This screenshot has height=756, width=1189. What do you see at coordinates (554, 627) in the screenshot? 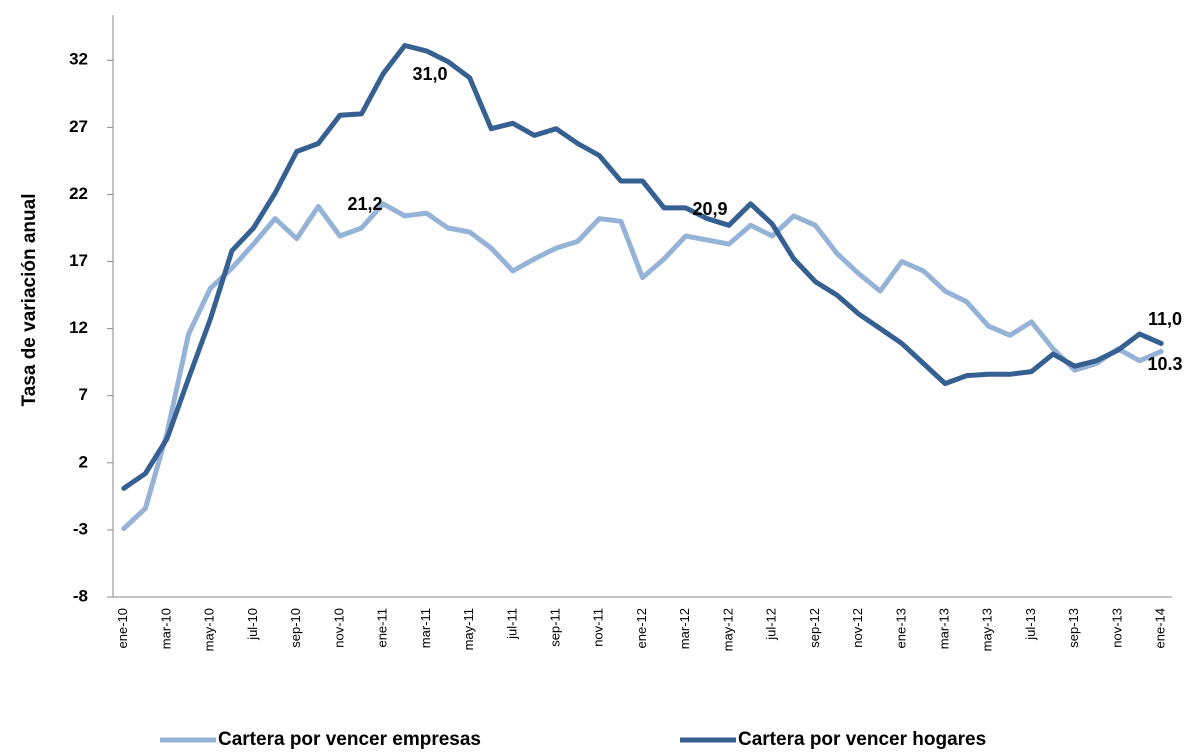
I see `x-tick-label: sep-11` at bounding box center [554, 627].